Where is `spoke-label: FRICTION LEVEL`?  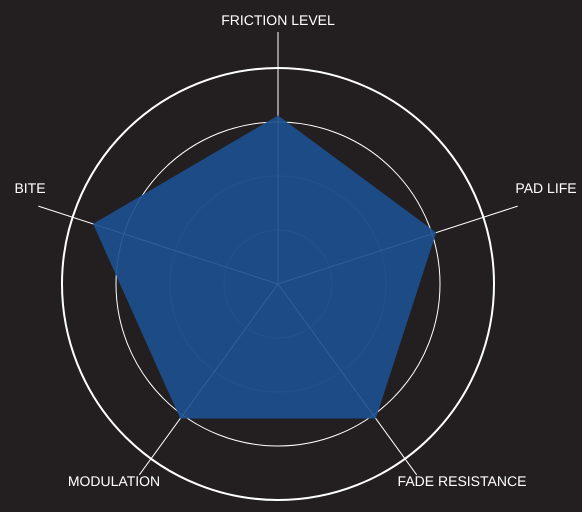
spoke-label: FRICTION LEVEL is located at coordinates (278, 20).